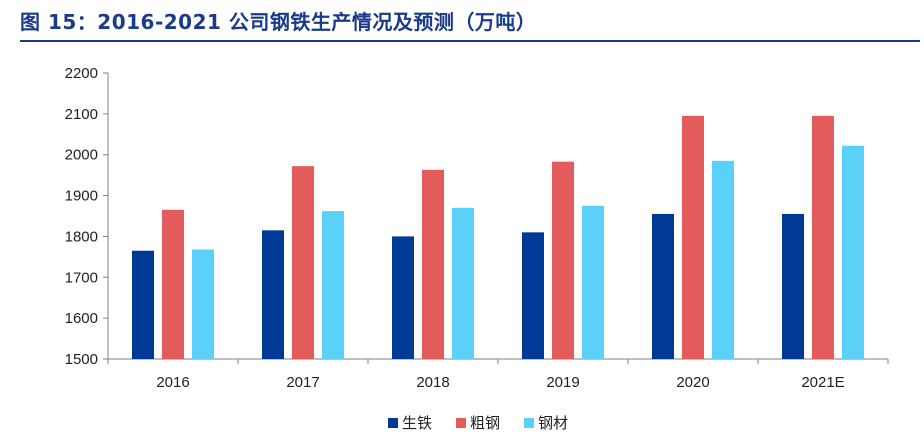 This screenshot has width=924, height=445. Describe the element at coordinates (203, 304) in the screenshot. I see `bar-钢材-2016` at that location.